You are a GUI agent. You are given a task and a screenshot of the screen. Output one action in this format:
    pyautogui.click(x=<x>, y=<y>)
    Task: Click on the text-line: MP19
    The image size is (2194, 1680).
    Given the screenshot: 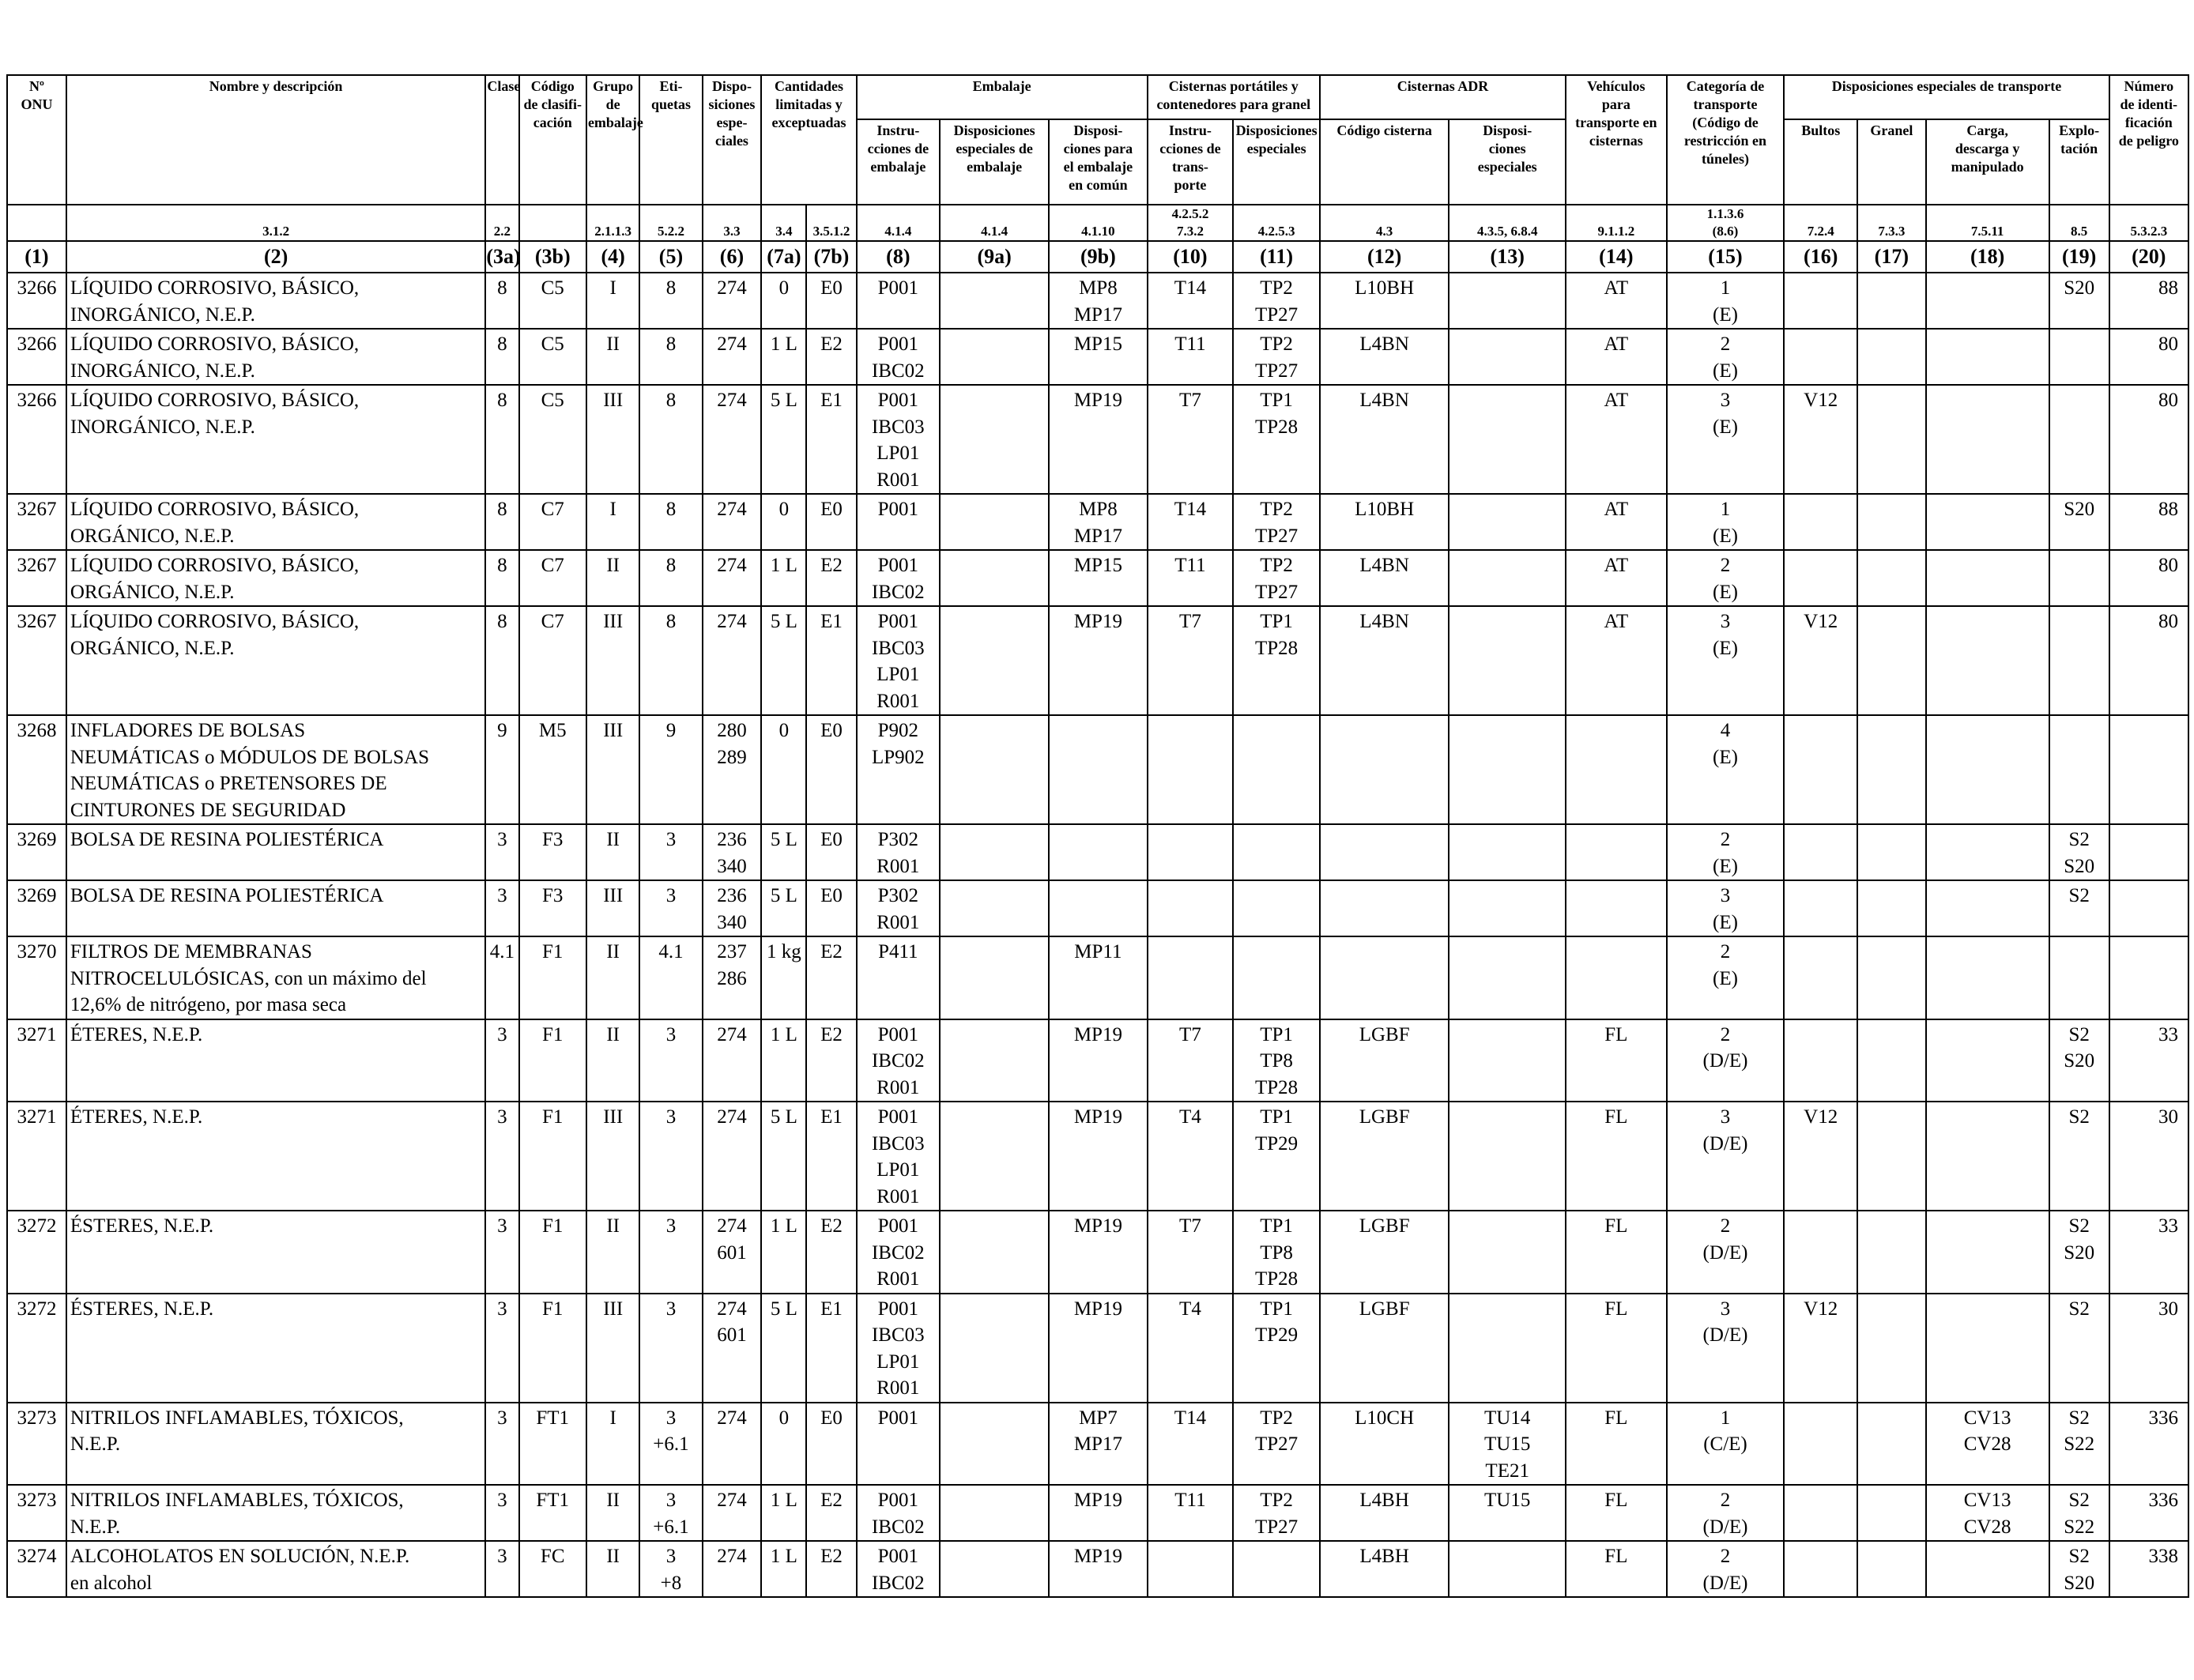 What is the action you would take?
    pyautogui.click(x=1097, y=1034)
    